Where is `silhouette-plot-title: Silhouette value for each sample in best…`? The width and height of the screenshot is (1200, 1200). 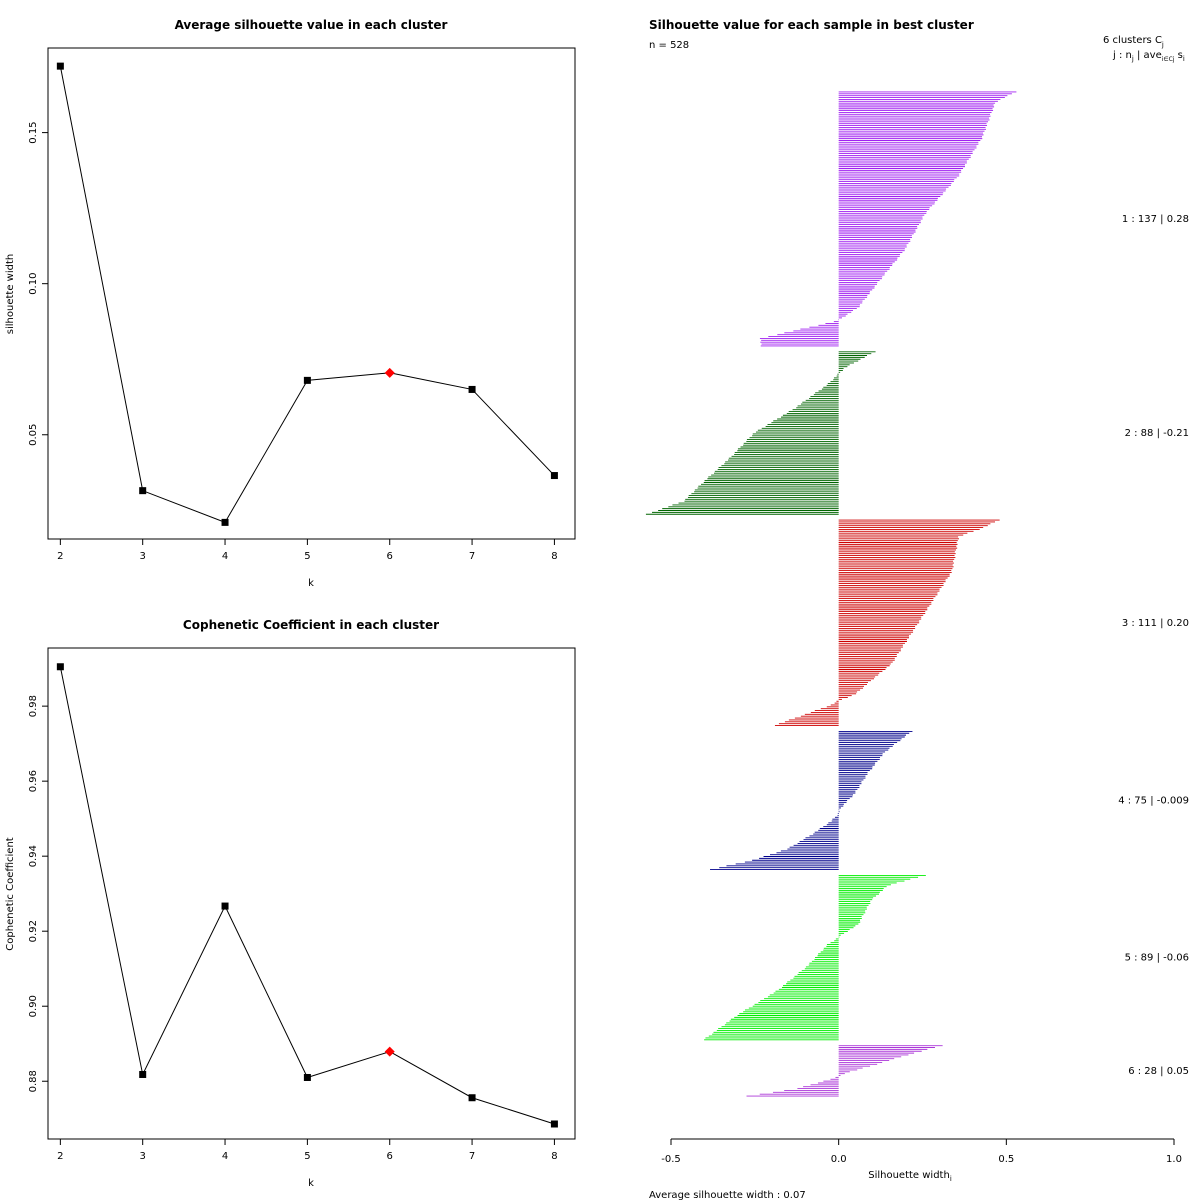 silhouette-plot-title: Silhouette value for each sample in best… is located at coordinates (811, 25).